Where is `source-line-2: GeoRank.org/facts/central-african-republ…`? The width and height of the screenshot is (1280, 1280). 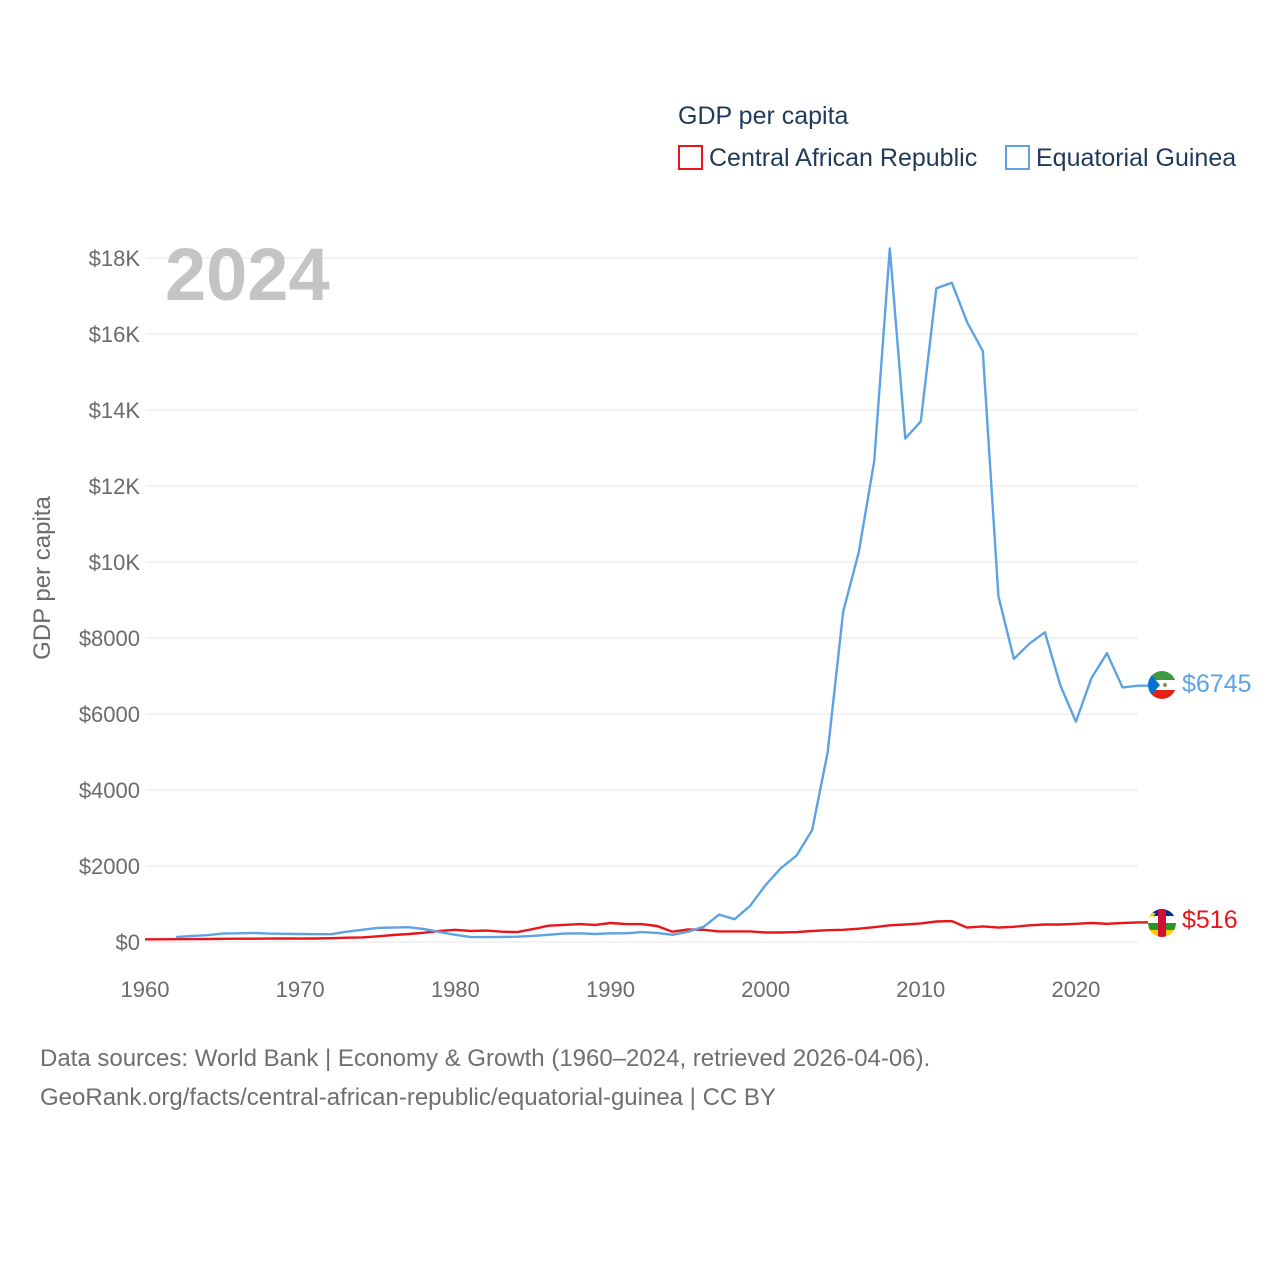 source-line-2: GeoRank.org/facts/central-african-republ… is located at coordinates (408, 1097).